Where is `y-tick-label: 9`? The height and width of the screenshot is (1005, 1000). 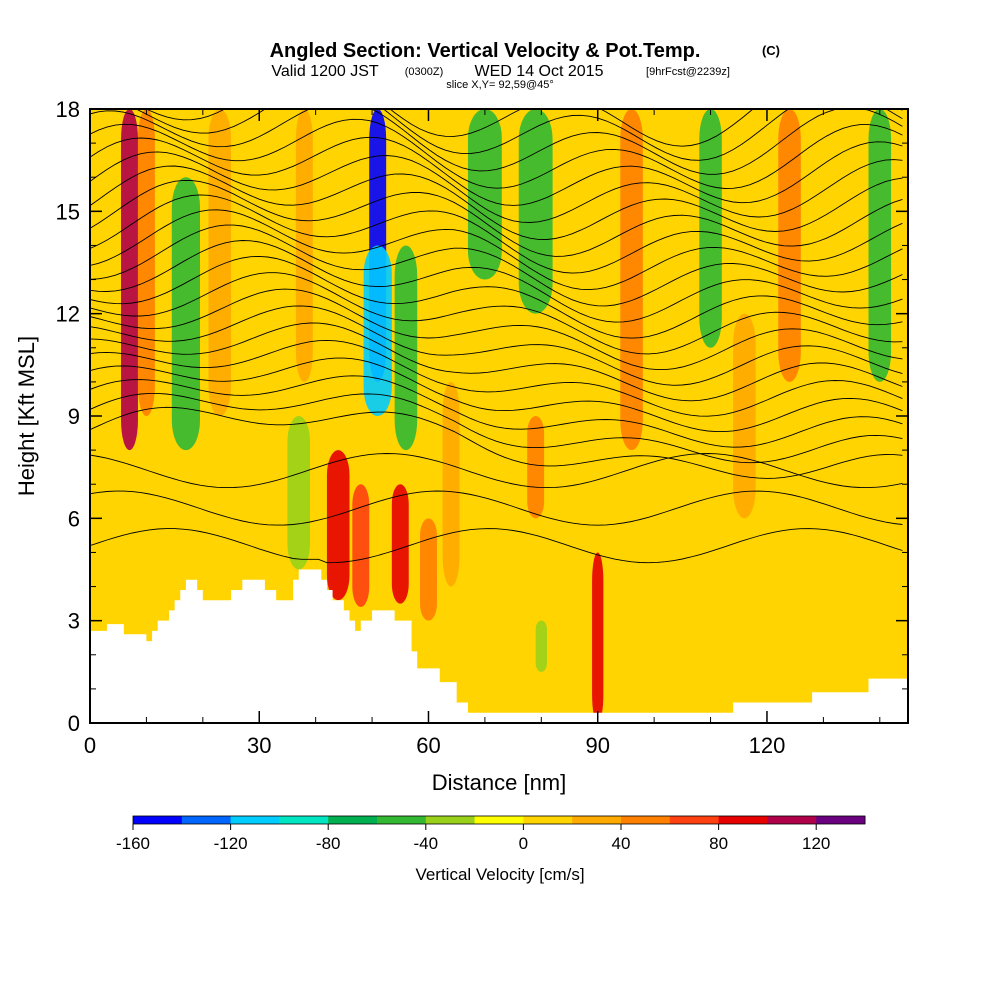
y-tick-label: 9 is located at coordinates (74, 416).